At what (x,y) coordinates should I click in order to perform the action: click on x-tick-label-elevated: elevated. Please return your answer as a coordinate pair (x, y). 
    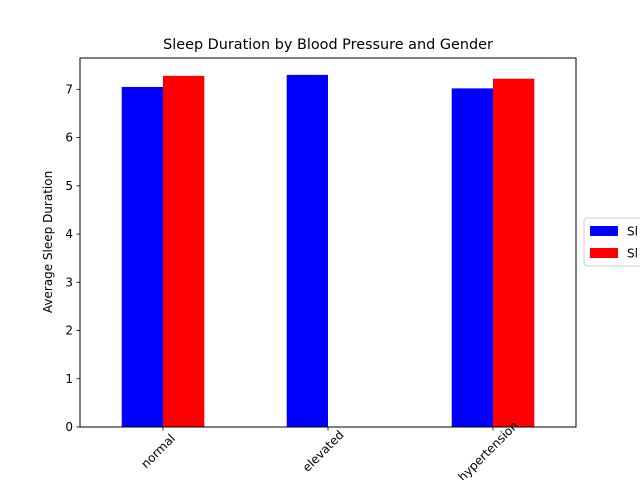
    Looking at the image, I should click on (323, 451).